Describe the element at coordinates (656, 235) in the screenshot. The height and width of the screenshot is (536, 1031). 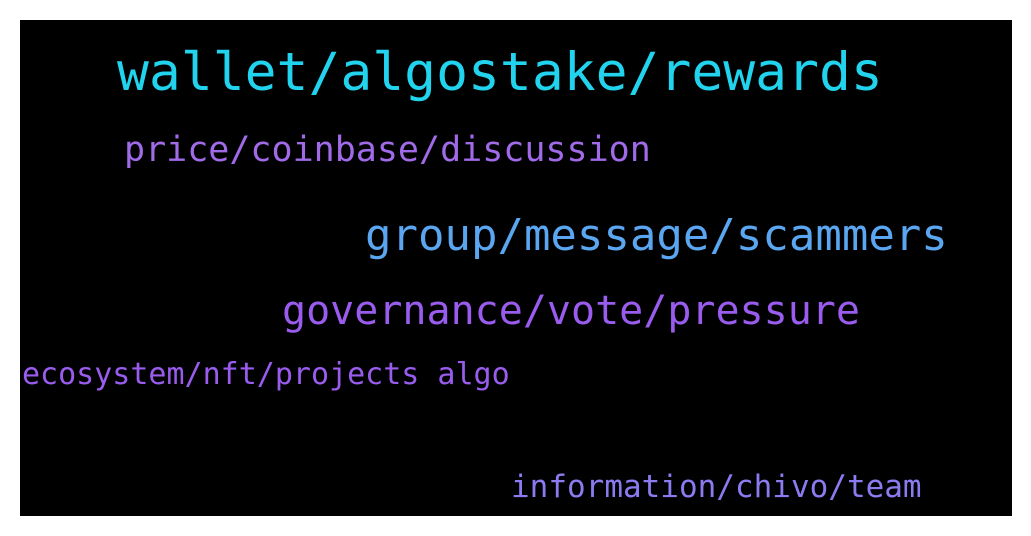
I see `word-group-message-scammers: group/message/scammers` at that location.